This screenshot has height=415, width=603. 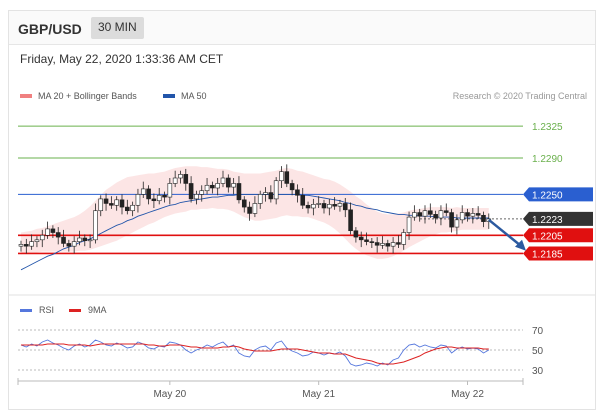 What do you see at coordinates (520, 96) in the screenshot?
I see `credit-label: Research © 2020 Trading Central` at bounding box center [520, 96].